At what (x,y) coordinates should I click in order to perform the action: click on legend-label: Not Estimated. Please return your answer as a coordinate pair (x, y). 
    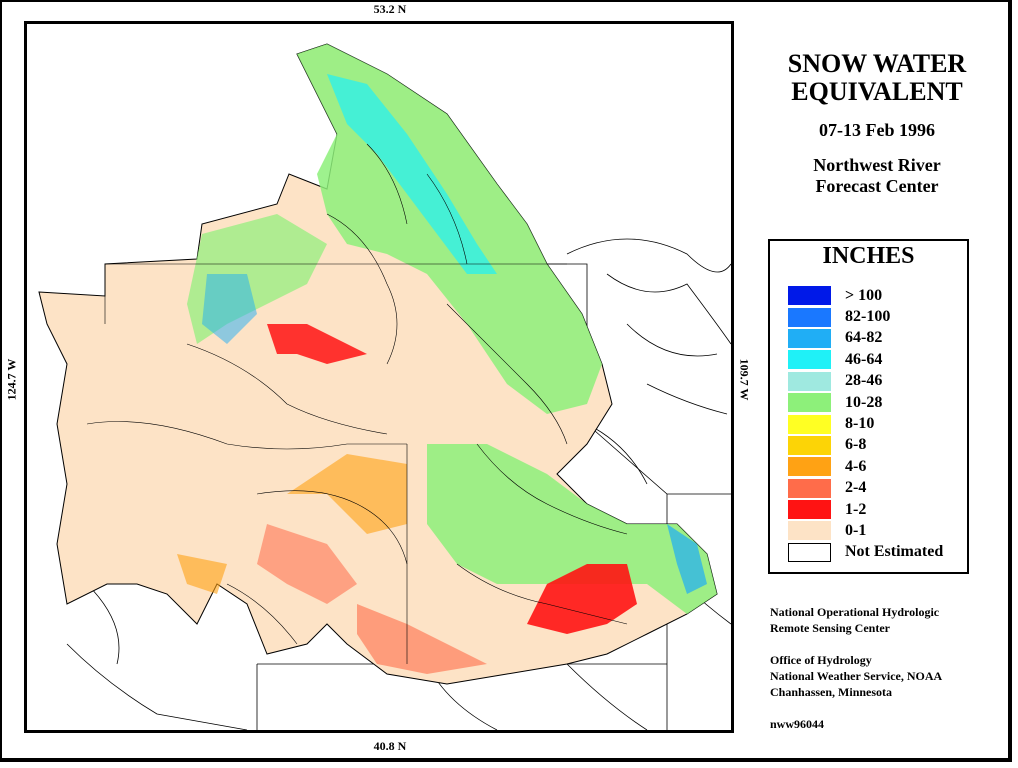
    Looking at the image, I should click on (894, 552).